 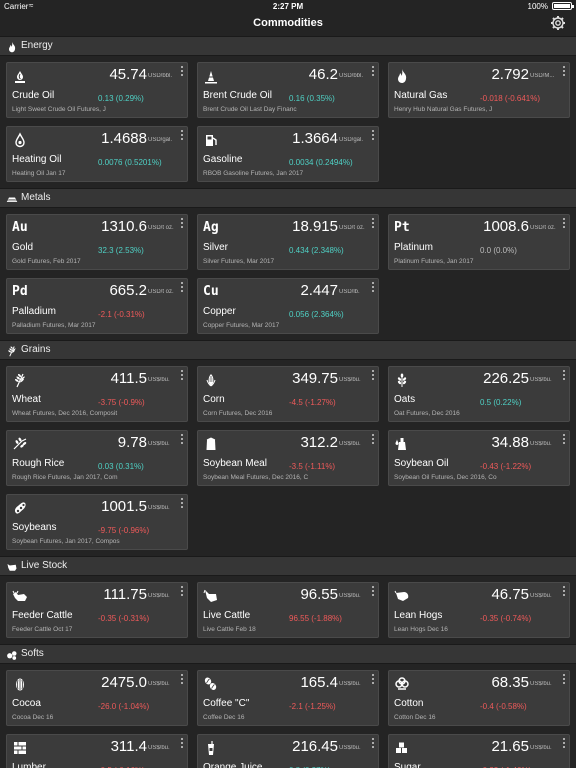 I want to click on price-unit: USD/lb., so click(x=349, y=292).